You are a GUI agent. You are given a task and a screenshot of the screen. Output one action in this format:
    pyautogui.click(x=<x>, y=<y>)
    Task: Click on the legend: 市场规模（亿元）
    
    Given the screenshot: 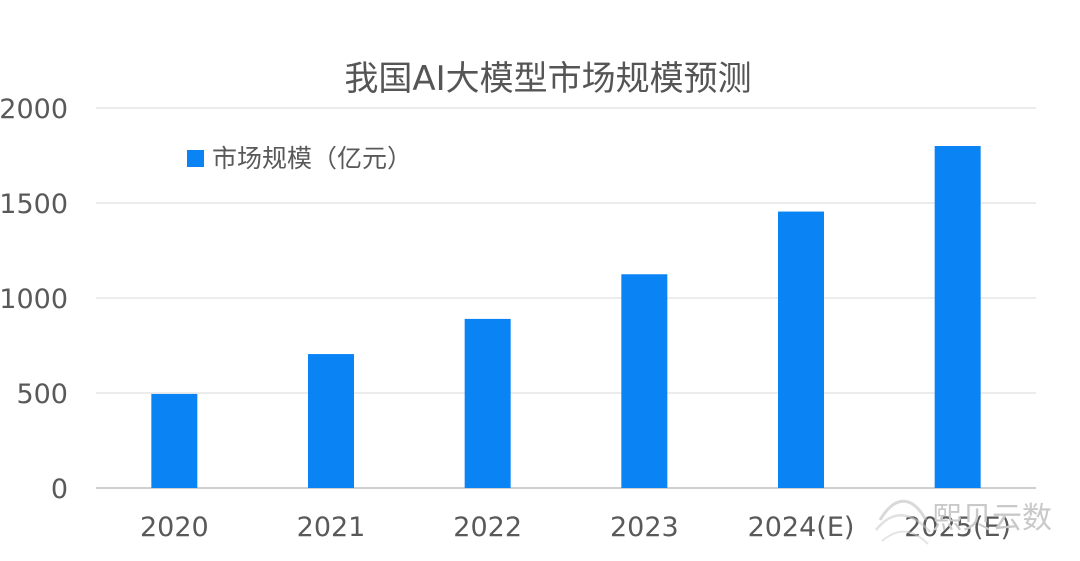 What is the action you would take?
    pyautogui.click(x=299, y=158)
    